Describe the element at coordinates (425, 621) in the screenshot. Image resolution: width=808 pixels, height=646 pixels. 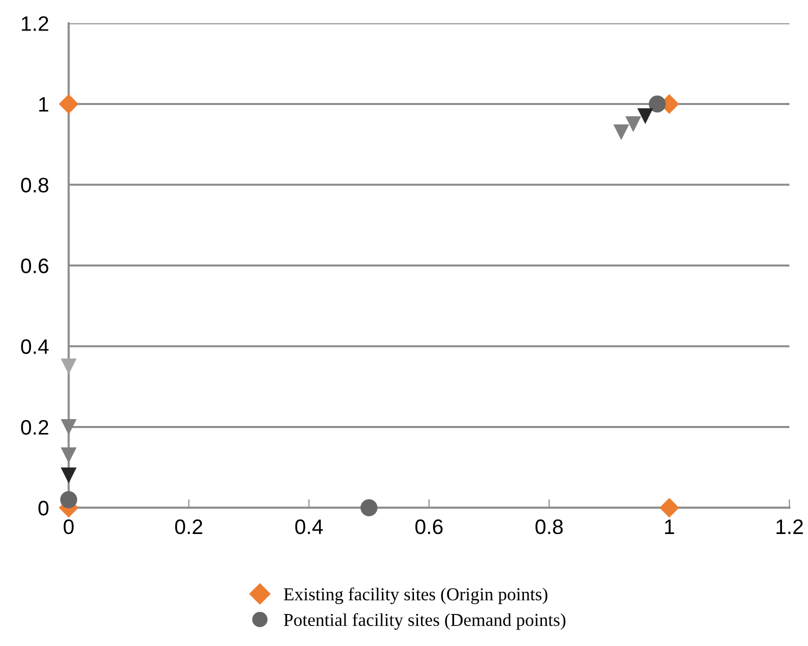
I see `legend-label: Potential facility sites (Demand points)` at that location.